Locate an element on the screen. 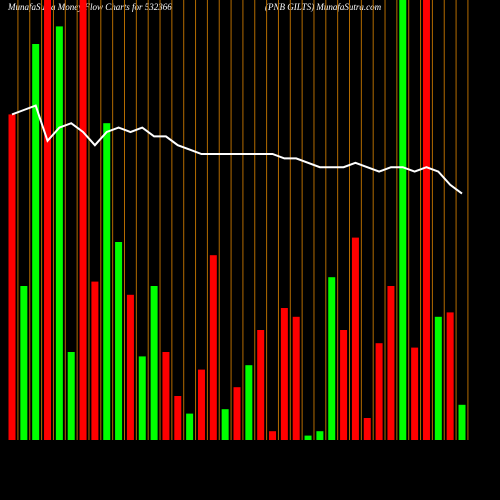 The width and height of the screenshot is (500, 500). chart-title: MunafaSutra Money Flow Charts for 532366 is located at coordinates (89, 7).